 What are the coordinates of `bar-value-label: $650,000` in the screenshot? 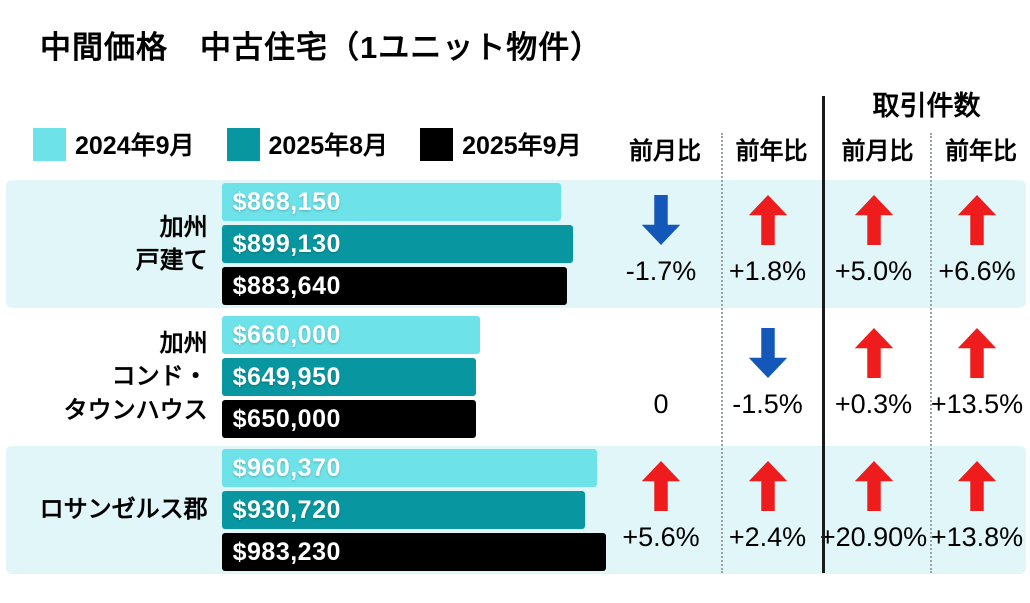 It's located at (286, 418).